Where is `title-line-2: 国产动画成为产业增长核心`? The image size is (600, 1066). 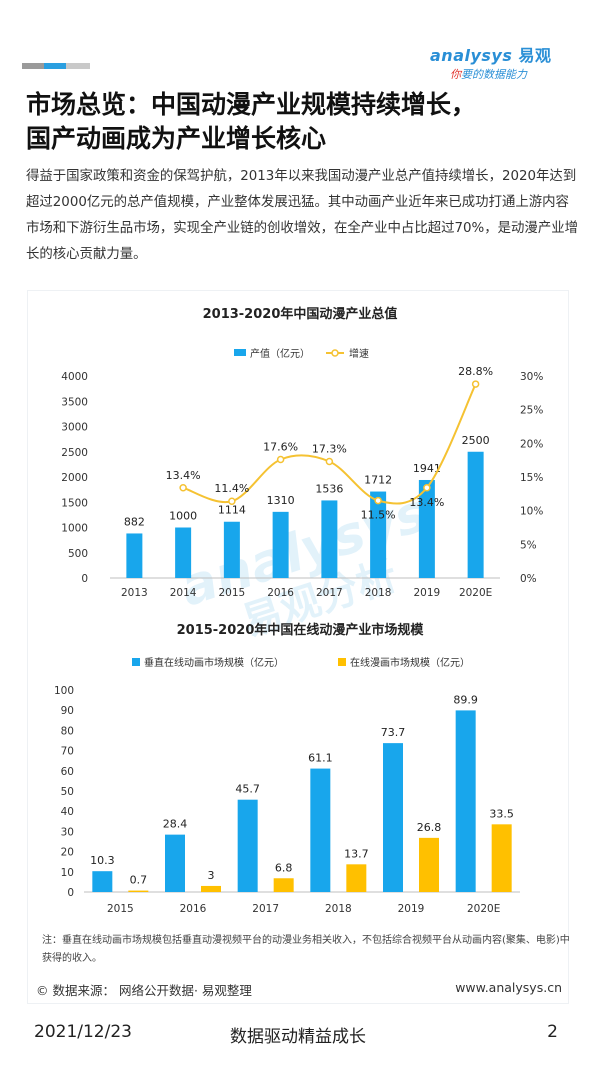 title-line-2: 国产动画成为产业增长核心 is located at coordinates (176, 138).